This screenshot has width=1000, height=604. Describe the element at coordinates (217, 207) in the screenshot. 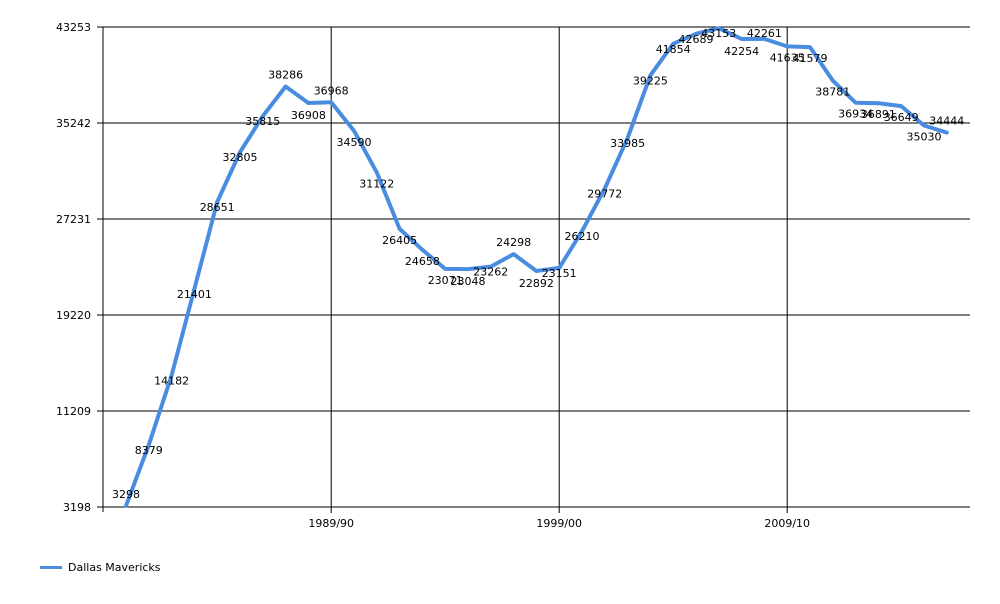

I see `data-label: 28651` at that location.